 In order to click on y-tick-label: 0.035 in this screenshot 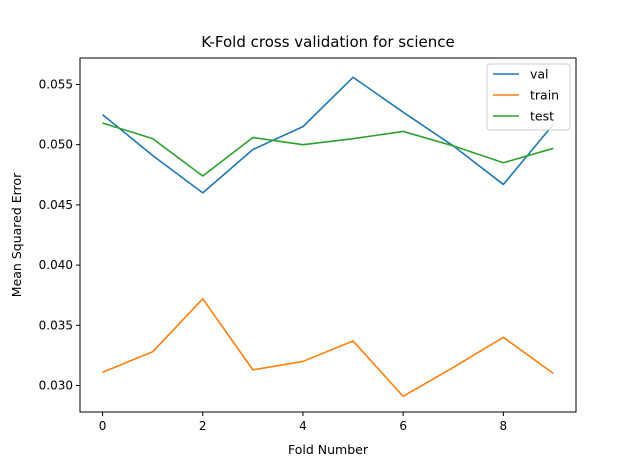, I will do `click(56, 325)`.